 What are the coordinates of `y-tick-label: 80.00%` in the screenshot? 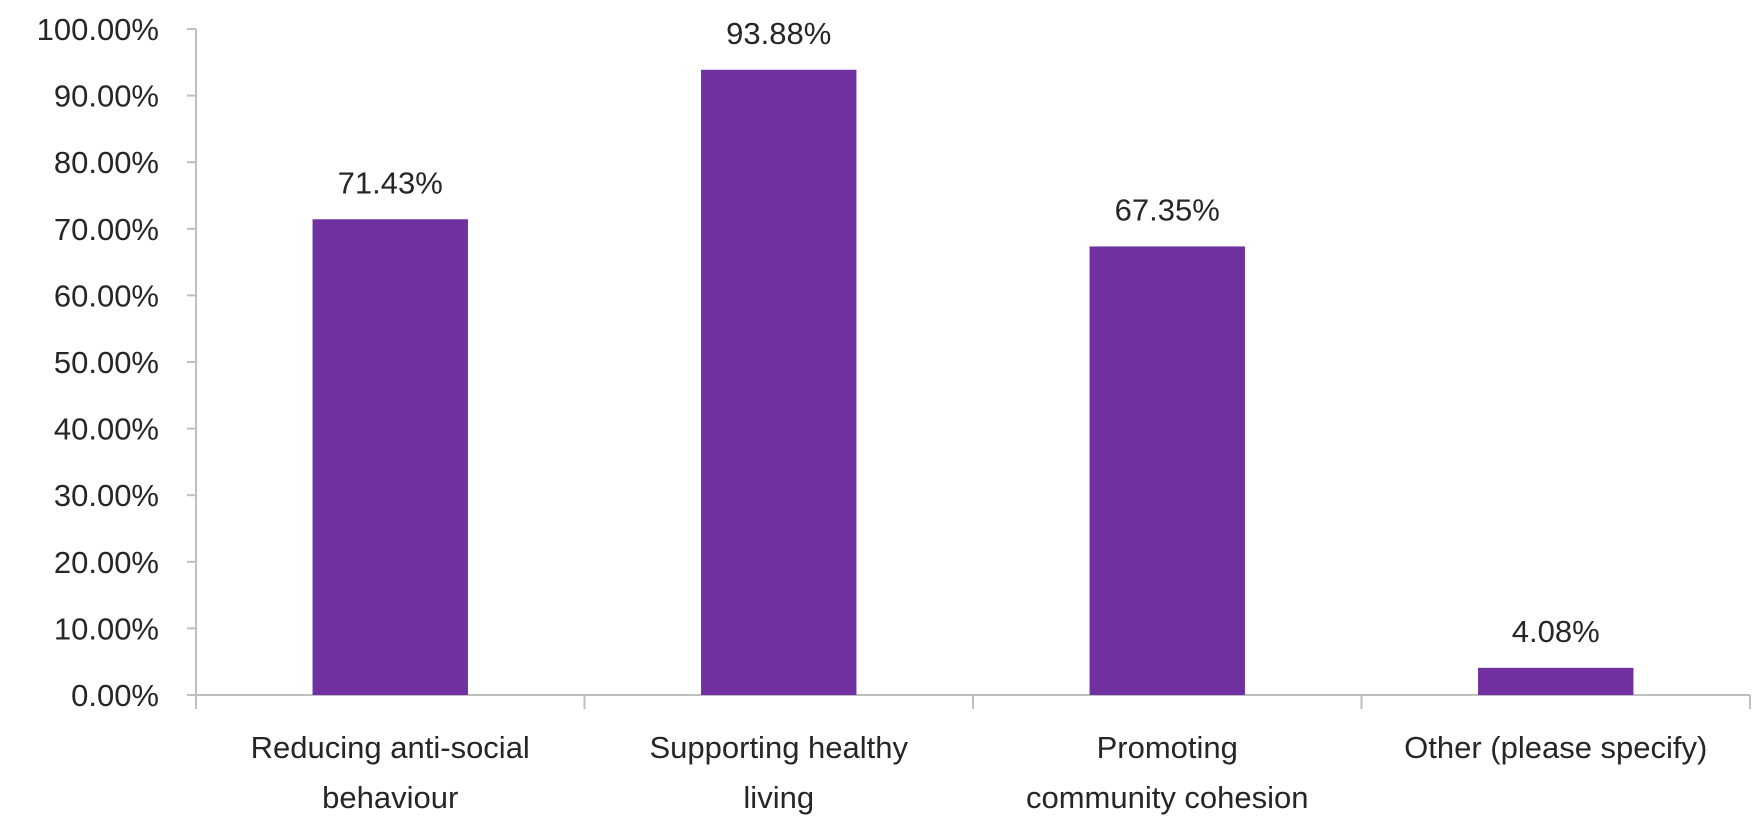 It's located at (106, 162).